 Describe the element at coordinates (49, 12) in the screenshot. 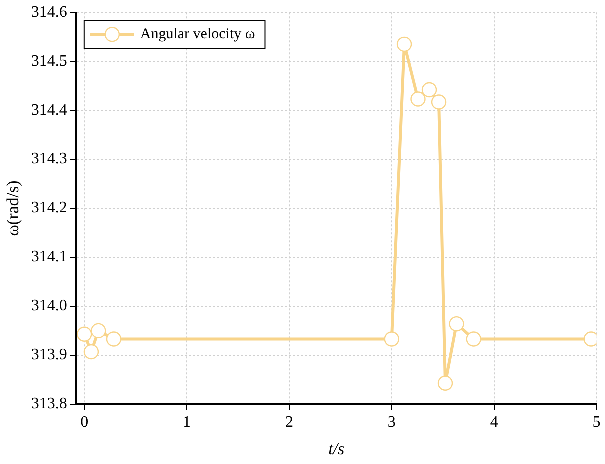

I see `y-tick-label: 314.6` at that location.